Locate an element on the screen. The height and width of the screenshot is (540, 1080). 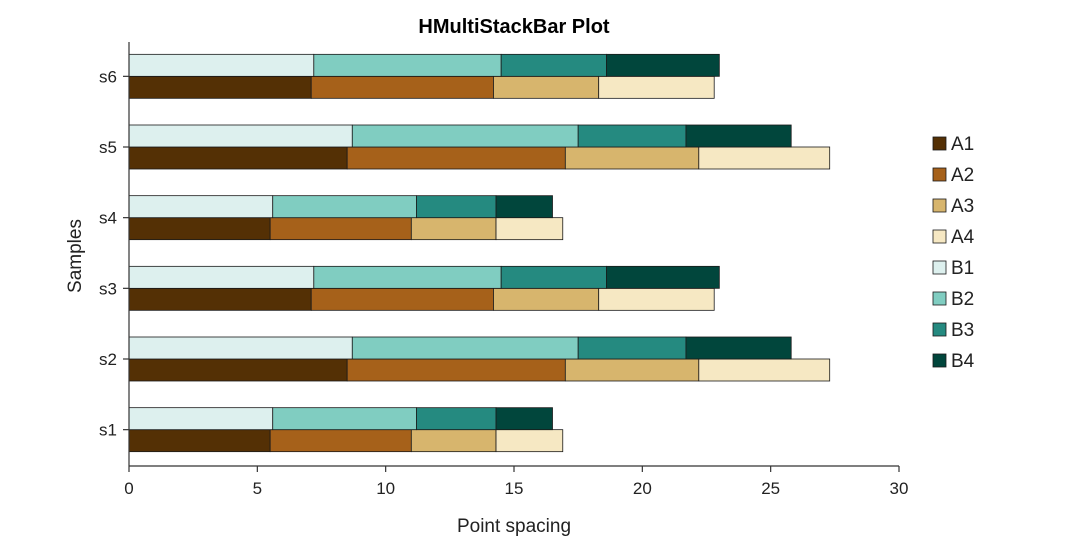
bar-s2-A1 is located at coordinates (238, 370).